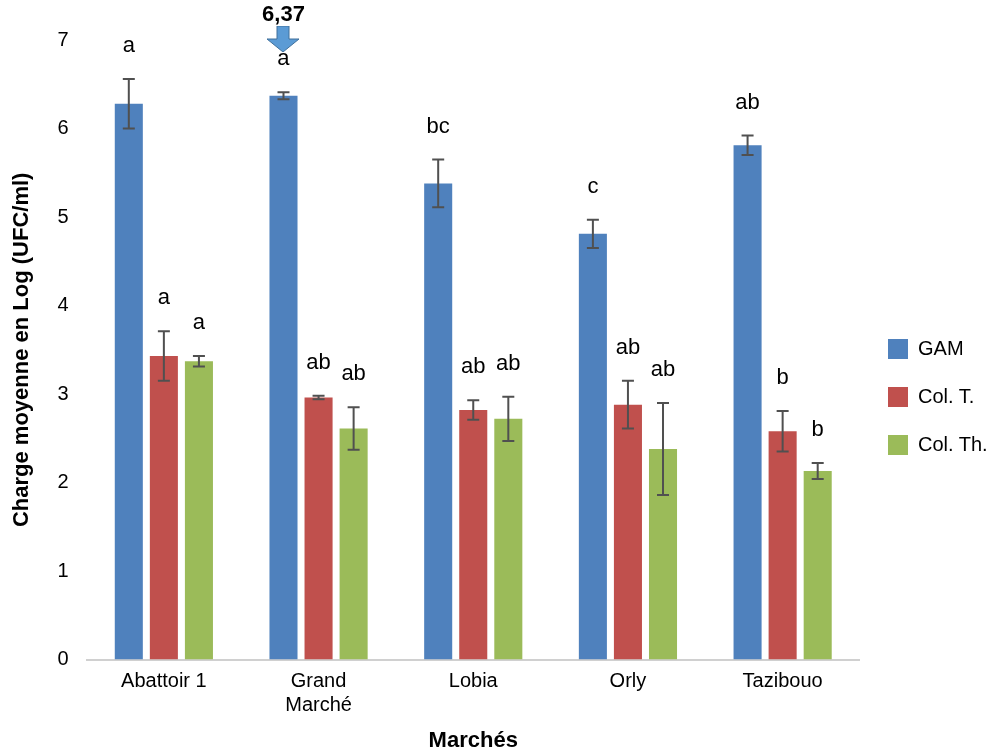  What do you see at coordinates (952, 443) in the screenshot?
I see `legend-label: Col. Th.` at bounding box center [952, 443].